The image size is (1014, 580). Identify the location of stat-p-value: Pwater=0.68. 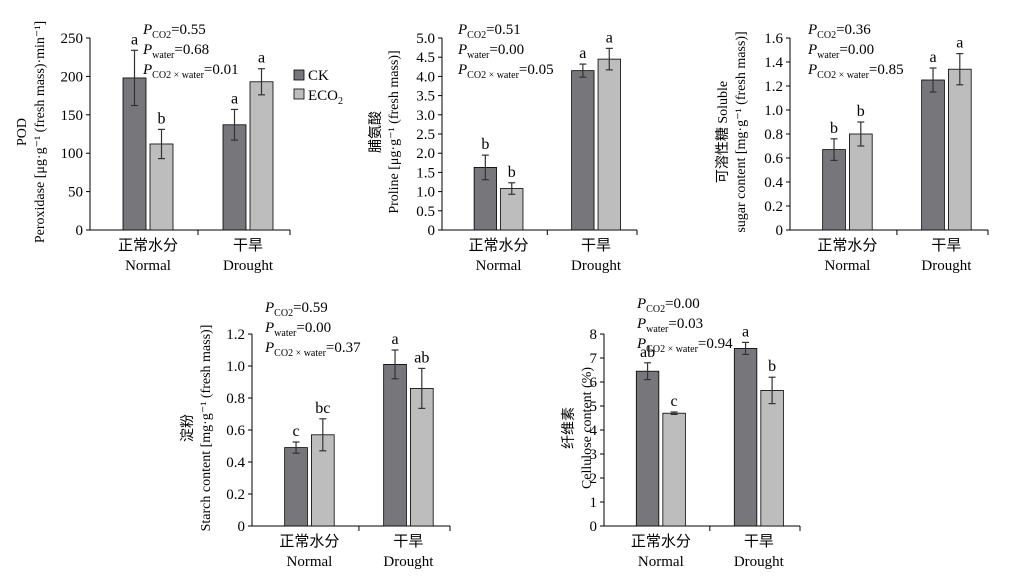
(175, 51).